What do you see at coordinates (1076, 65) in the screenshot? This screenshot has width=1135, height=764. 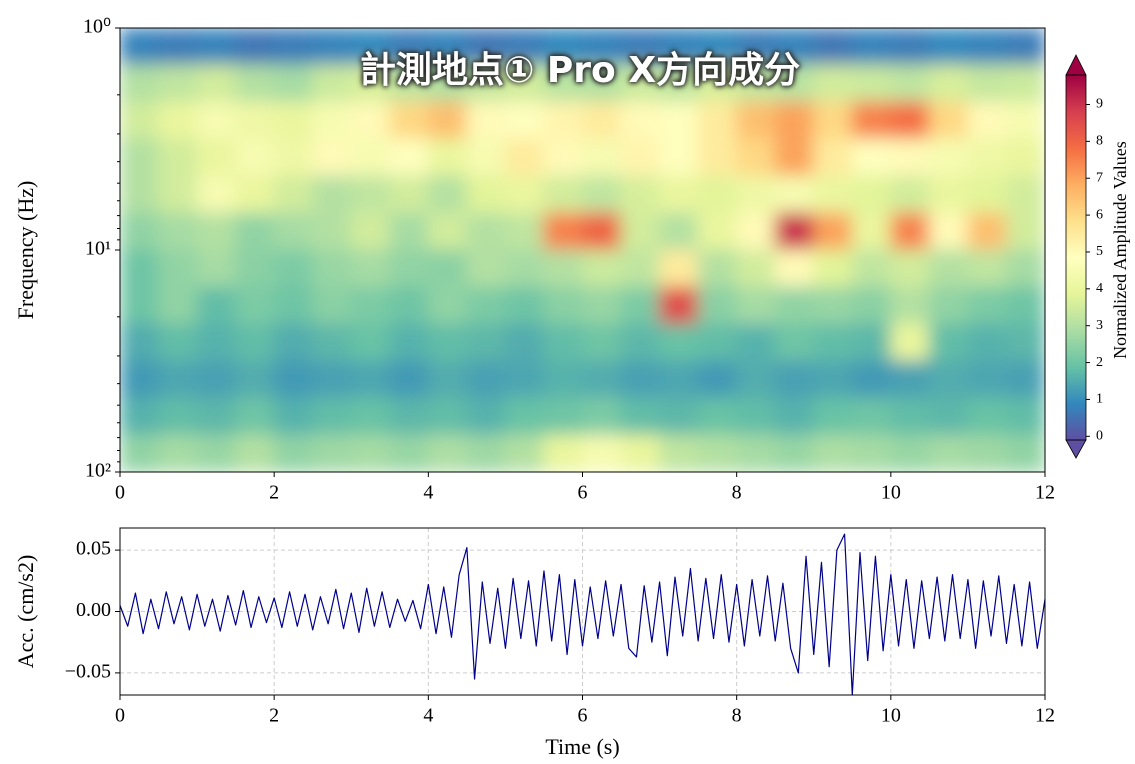 I see `colorbar-extend` at bounding box center [1076, 65].